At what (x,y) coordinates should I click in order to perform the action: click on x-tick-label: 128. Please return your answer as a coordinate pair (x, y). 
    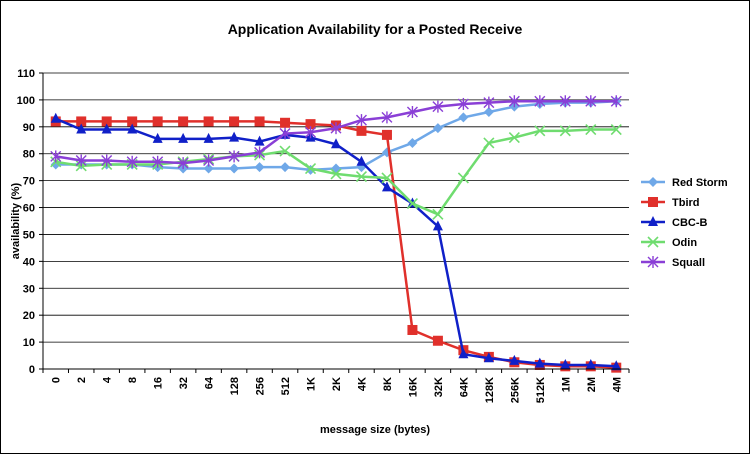
    Looking at the image, I should click on (235, 386).